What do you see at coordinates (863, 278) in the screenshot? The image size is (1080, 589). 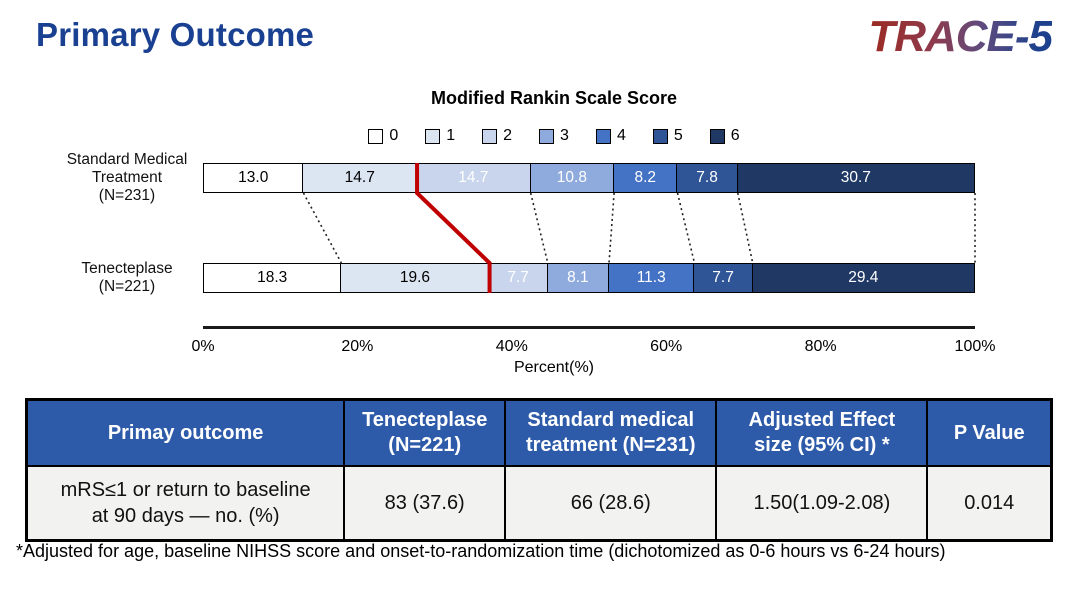 I see `bar-segment-mrs-6: 29.4` at bounding box center [863, 278].